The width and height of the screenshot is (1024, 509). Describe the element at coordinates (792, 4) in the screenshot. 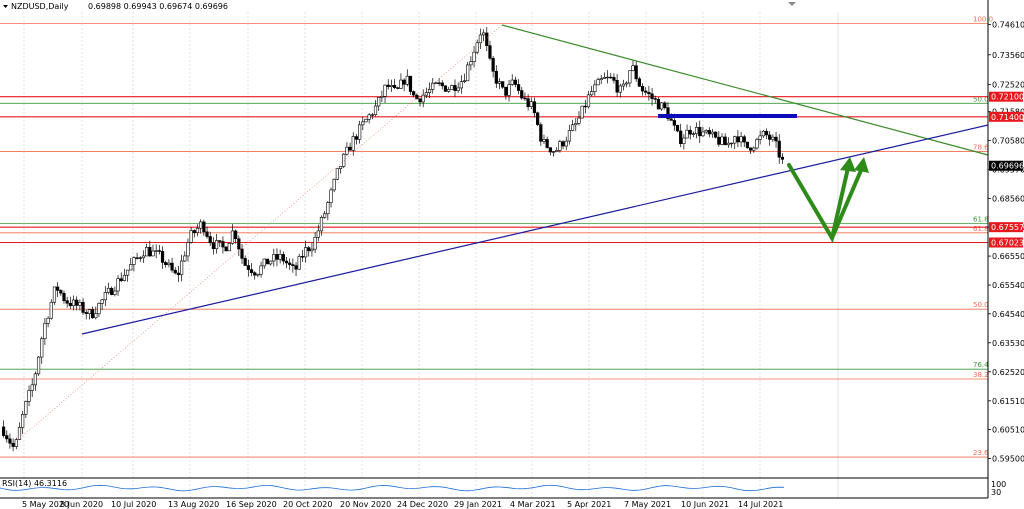

I see `shift-marker-icon` at that location.